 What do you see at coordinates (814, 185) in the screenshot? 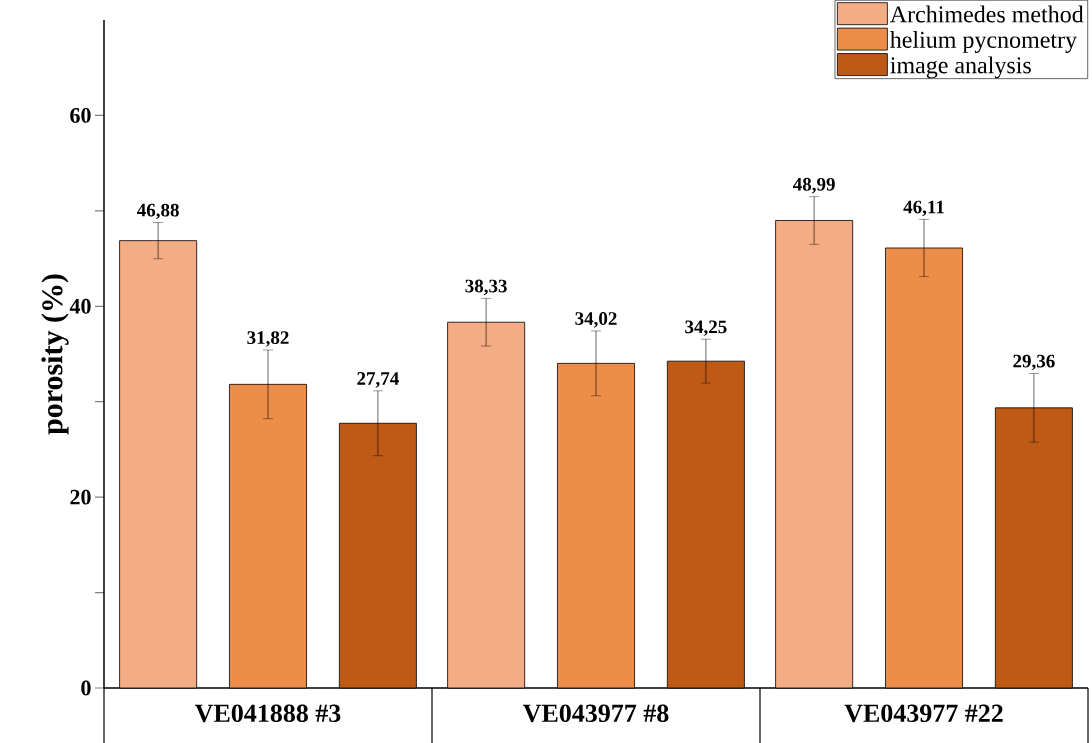
I see `data-label: 48,99` at bounding box center [814, 185].